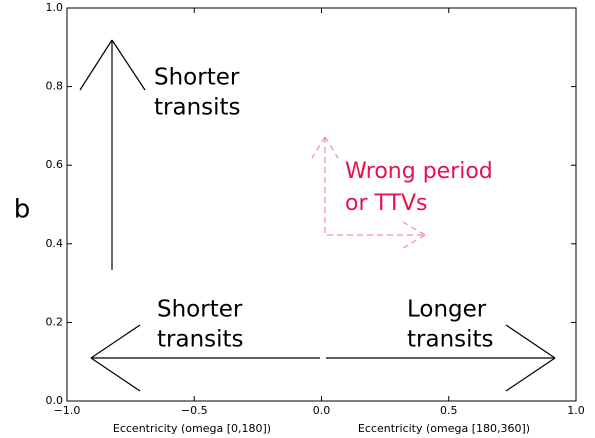 The image size is (595, 438). I want to click on x-tick-label: 0.5, so click(449, 410).